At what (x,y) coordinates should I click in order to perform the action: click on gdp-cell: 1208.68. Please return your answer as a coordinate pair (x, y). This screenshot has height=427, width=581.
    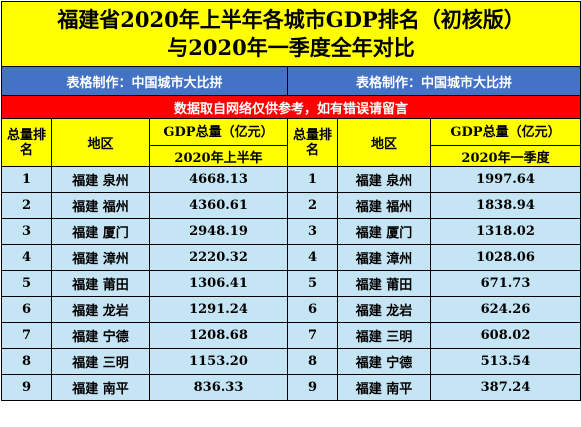
    Looking at the image, I should click on (218, 335).